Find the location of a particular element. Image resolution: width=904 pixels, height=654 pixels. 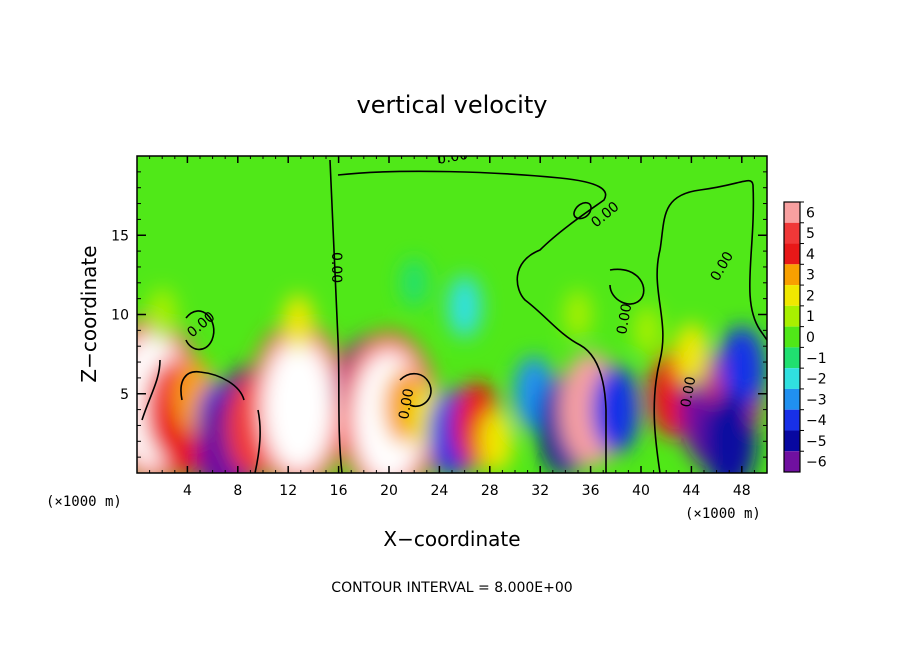

colorbar-label: −6 is located at coordinates (816, 463).